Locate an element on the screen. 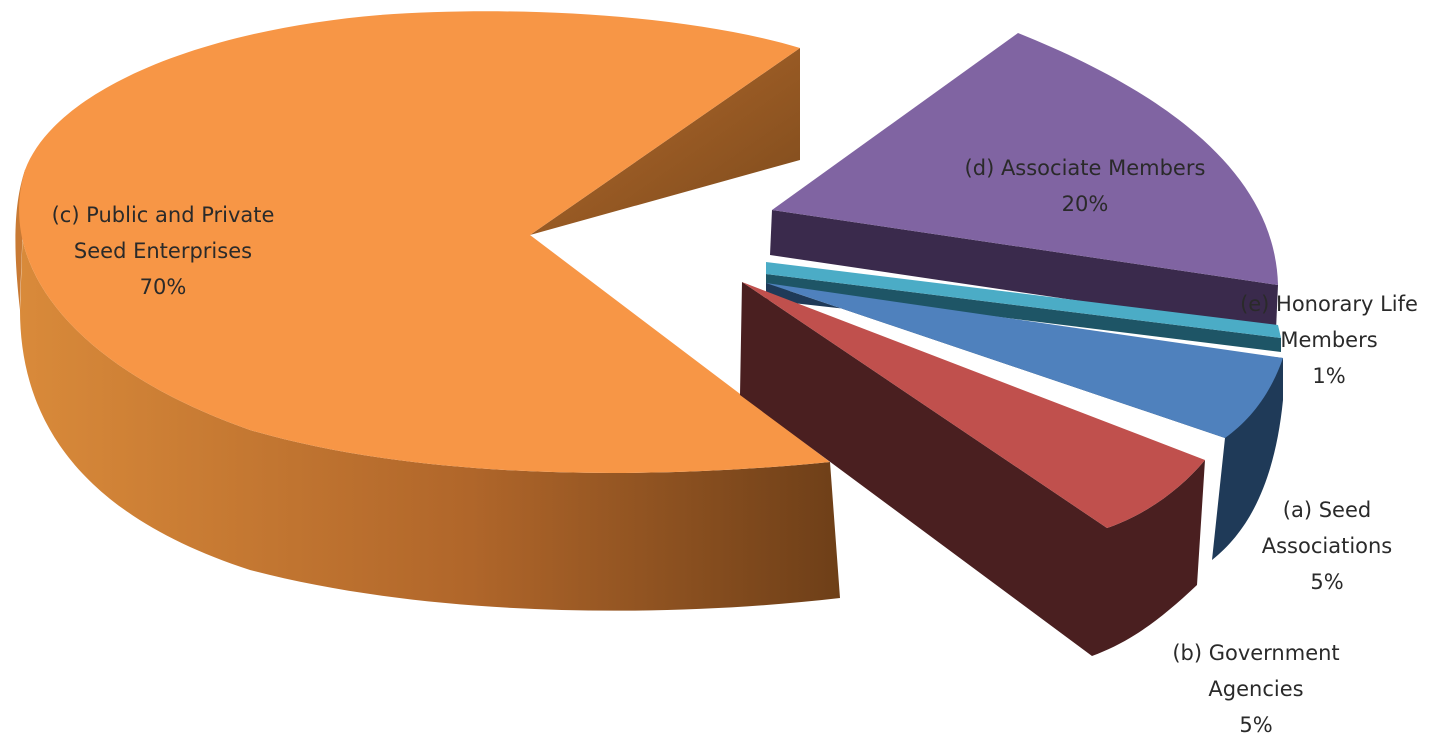 The height and width of the screenshot is (737, 1443). slice-name-label: (e) Honorary Life is located at coordinates (1329, 304).